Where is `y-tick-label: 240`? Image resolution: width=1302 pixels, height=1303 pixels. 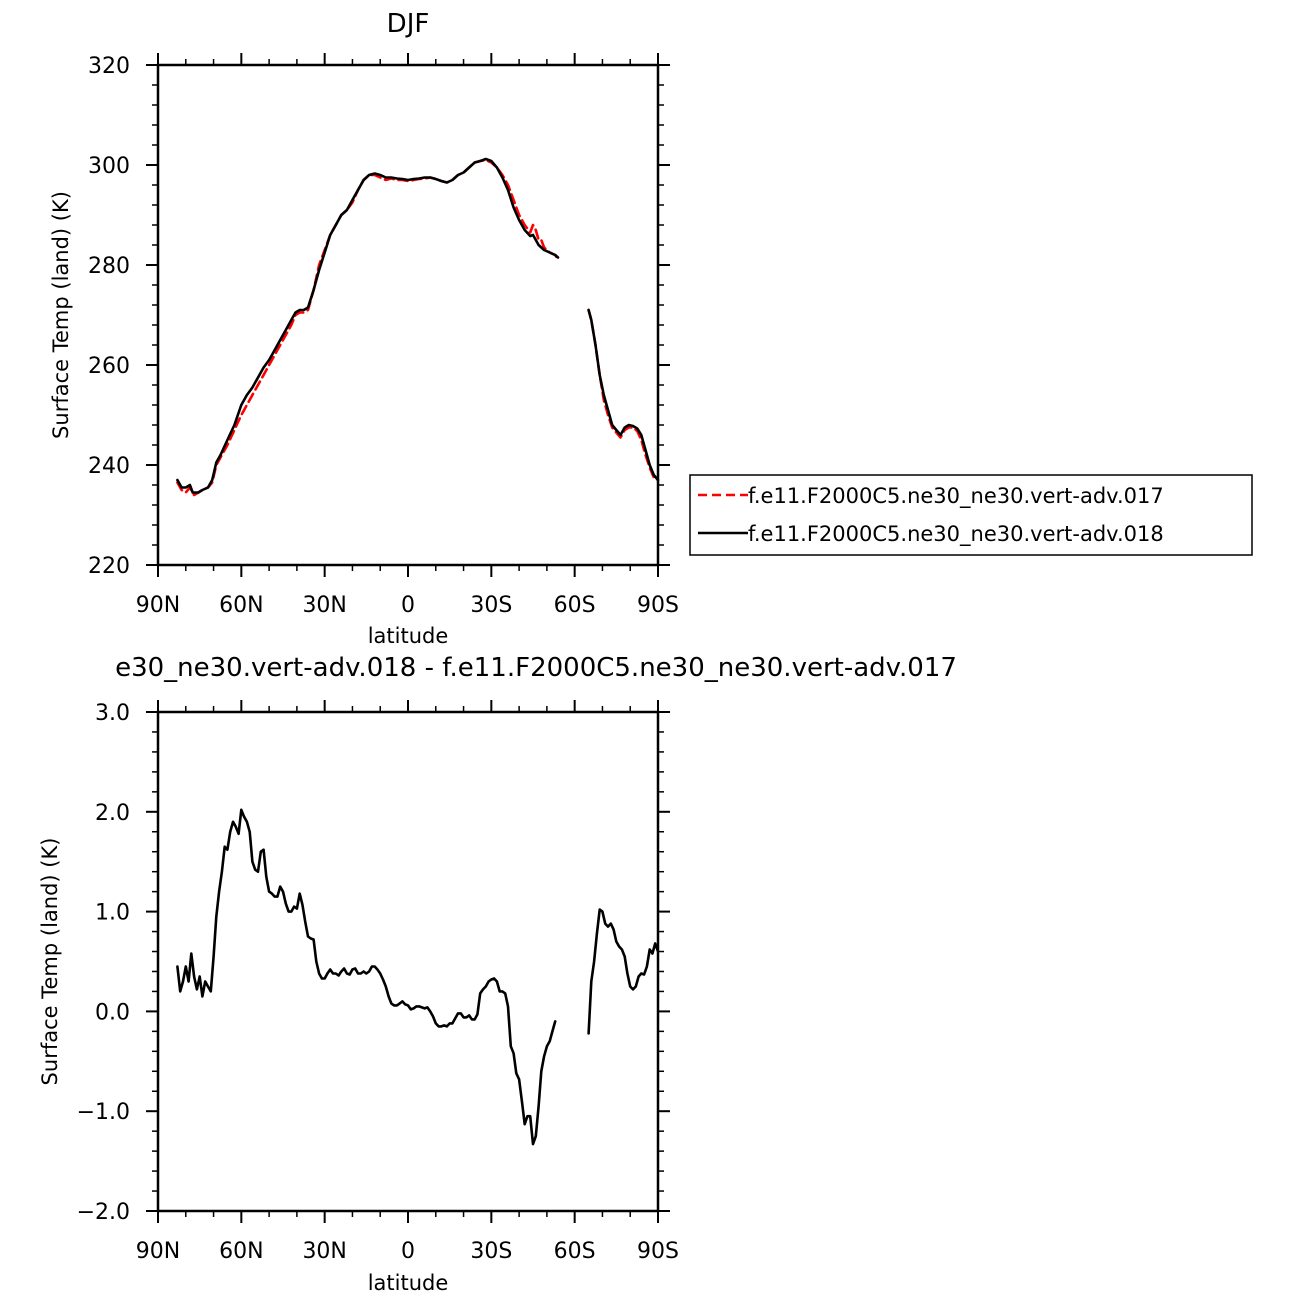
y-tick-label: 240 is located at coordinates (109, 466).